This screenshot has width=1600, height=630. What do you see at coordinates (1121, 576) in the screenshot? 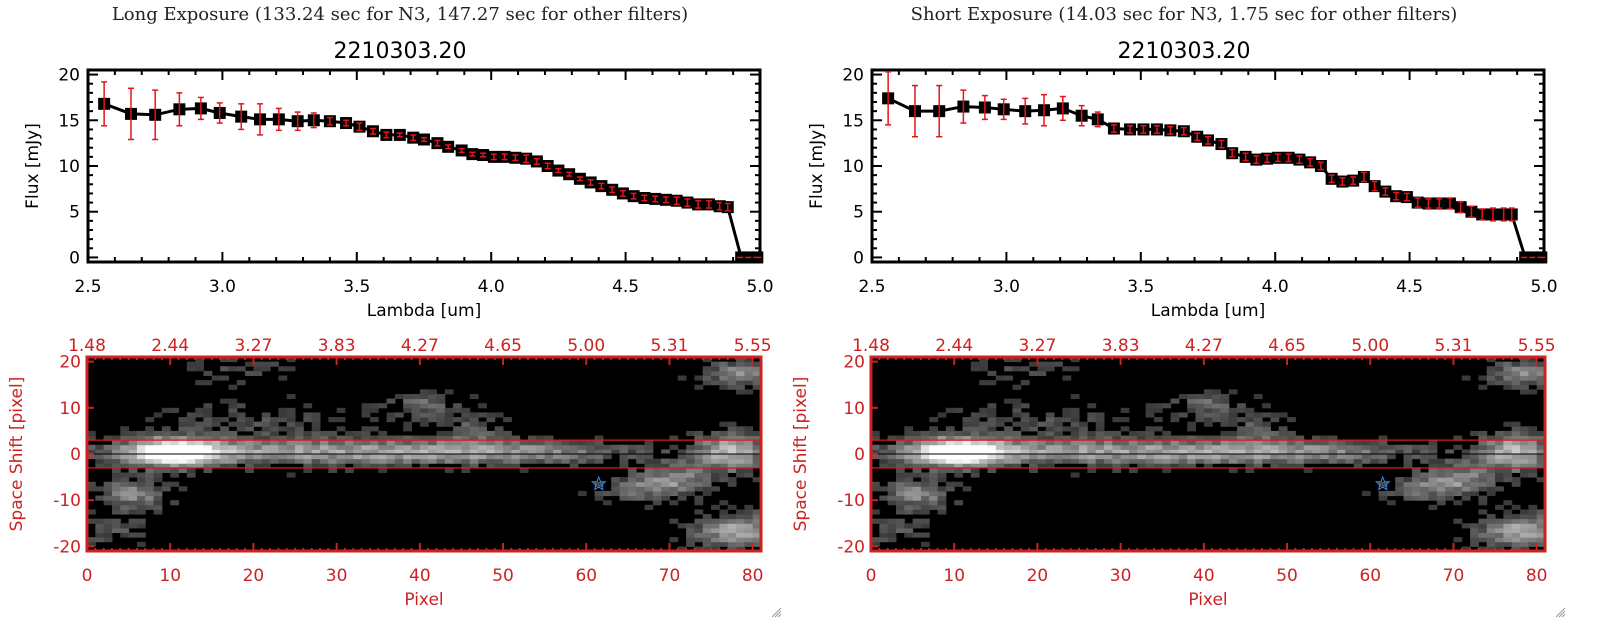
I see `x-tick-label: 30` at bounding box center [1121, 576].